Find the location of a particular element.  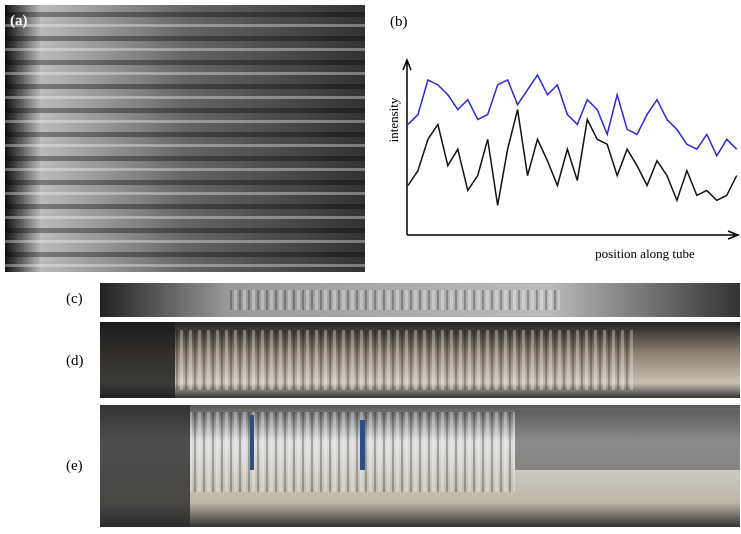

photo-d is located at coordinates (420, 360).